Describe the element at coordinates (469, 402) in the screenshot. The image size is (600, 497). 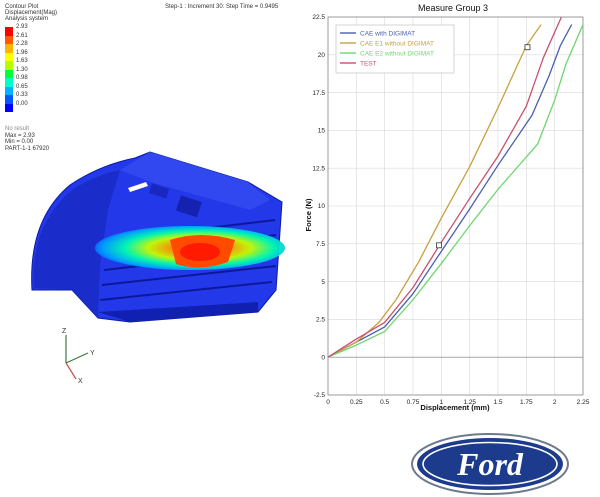
I see `x-tick-label: 1.25` at that location.